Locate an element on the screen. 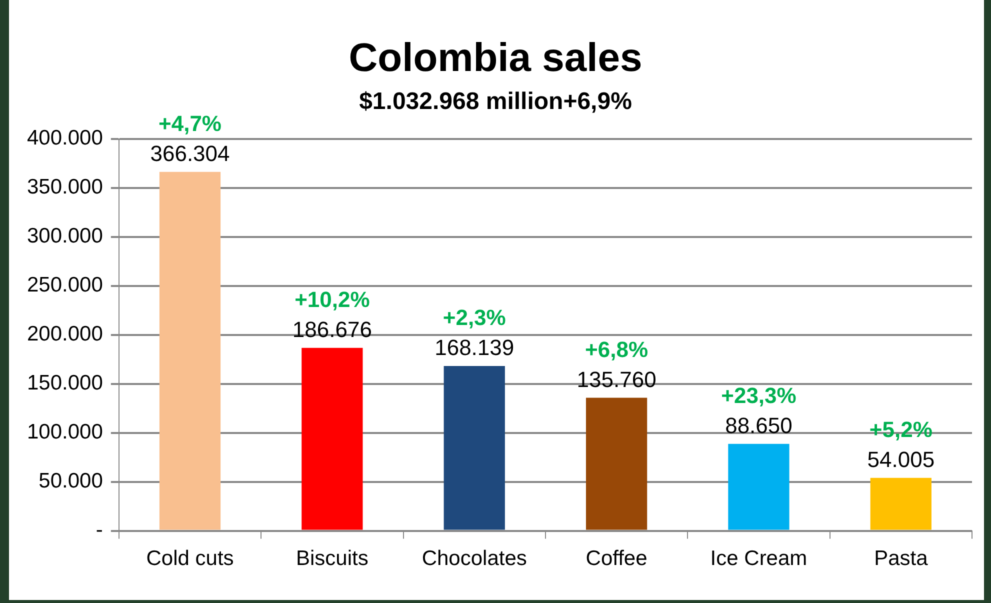 This screenshot has width=991, height=603. y-tick-label: 50.000 is located at coordinates (70, 481).